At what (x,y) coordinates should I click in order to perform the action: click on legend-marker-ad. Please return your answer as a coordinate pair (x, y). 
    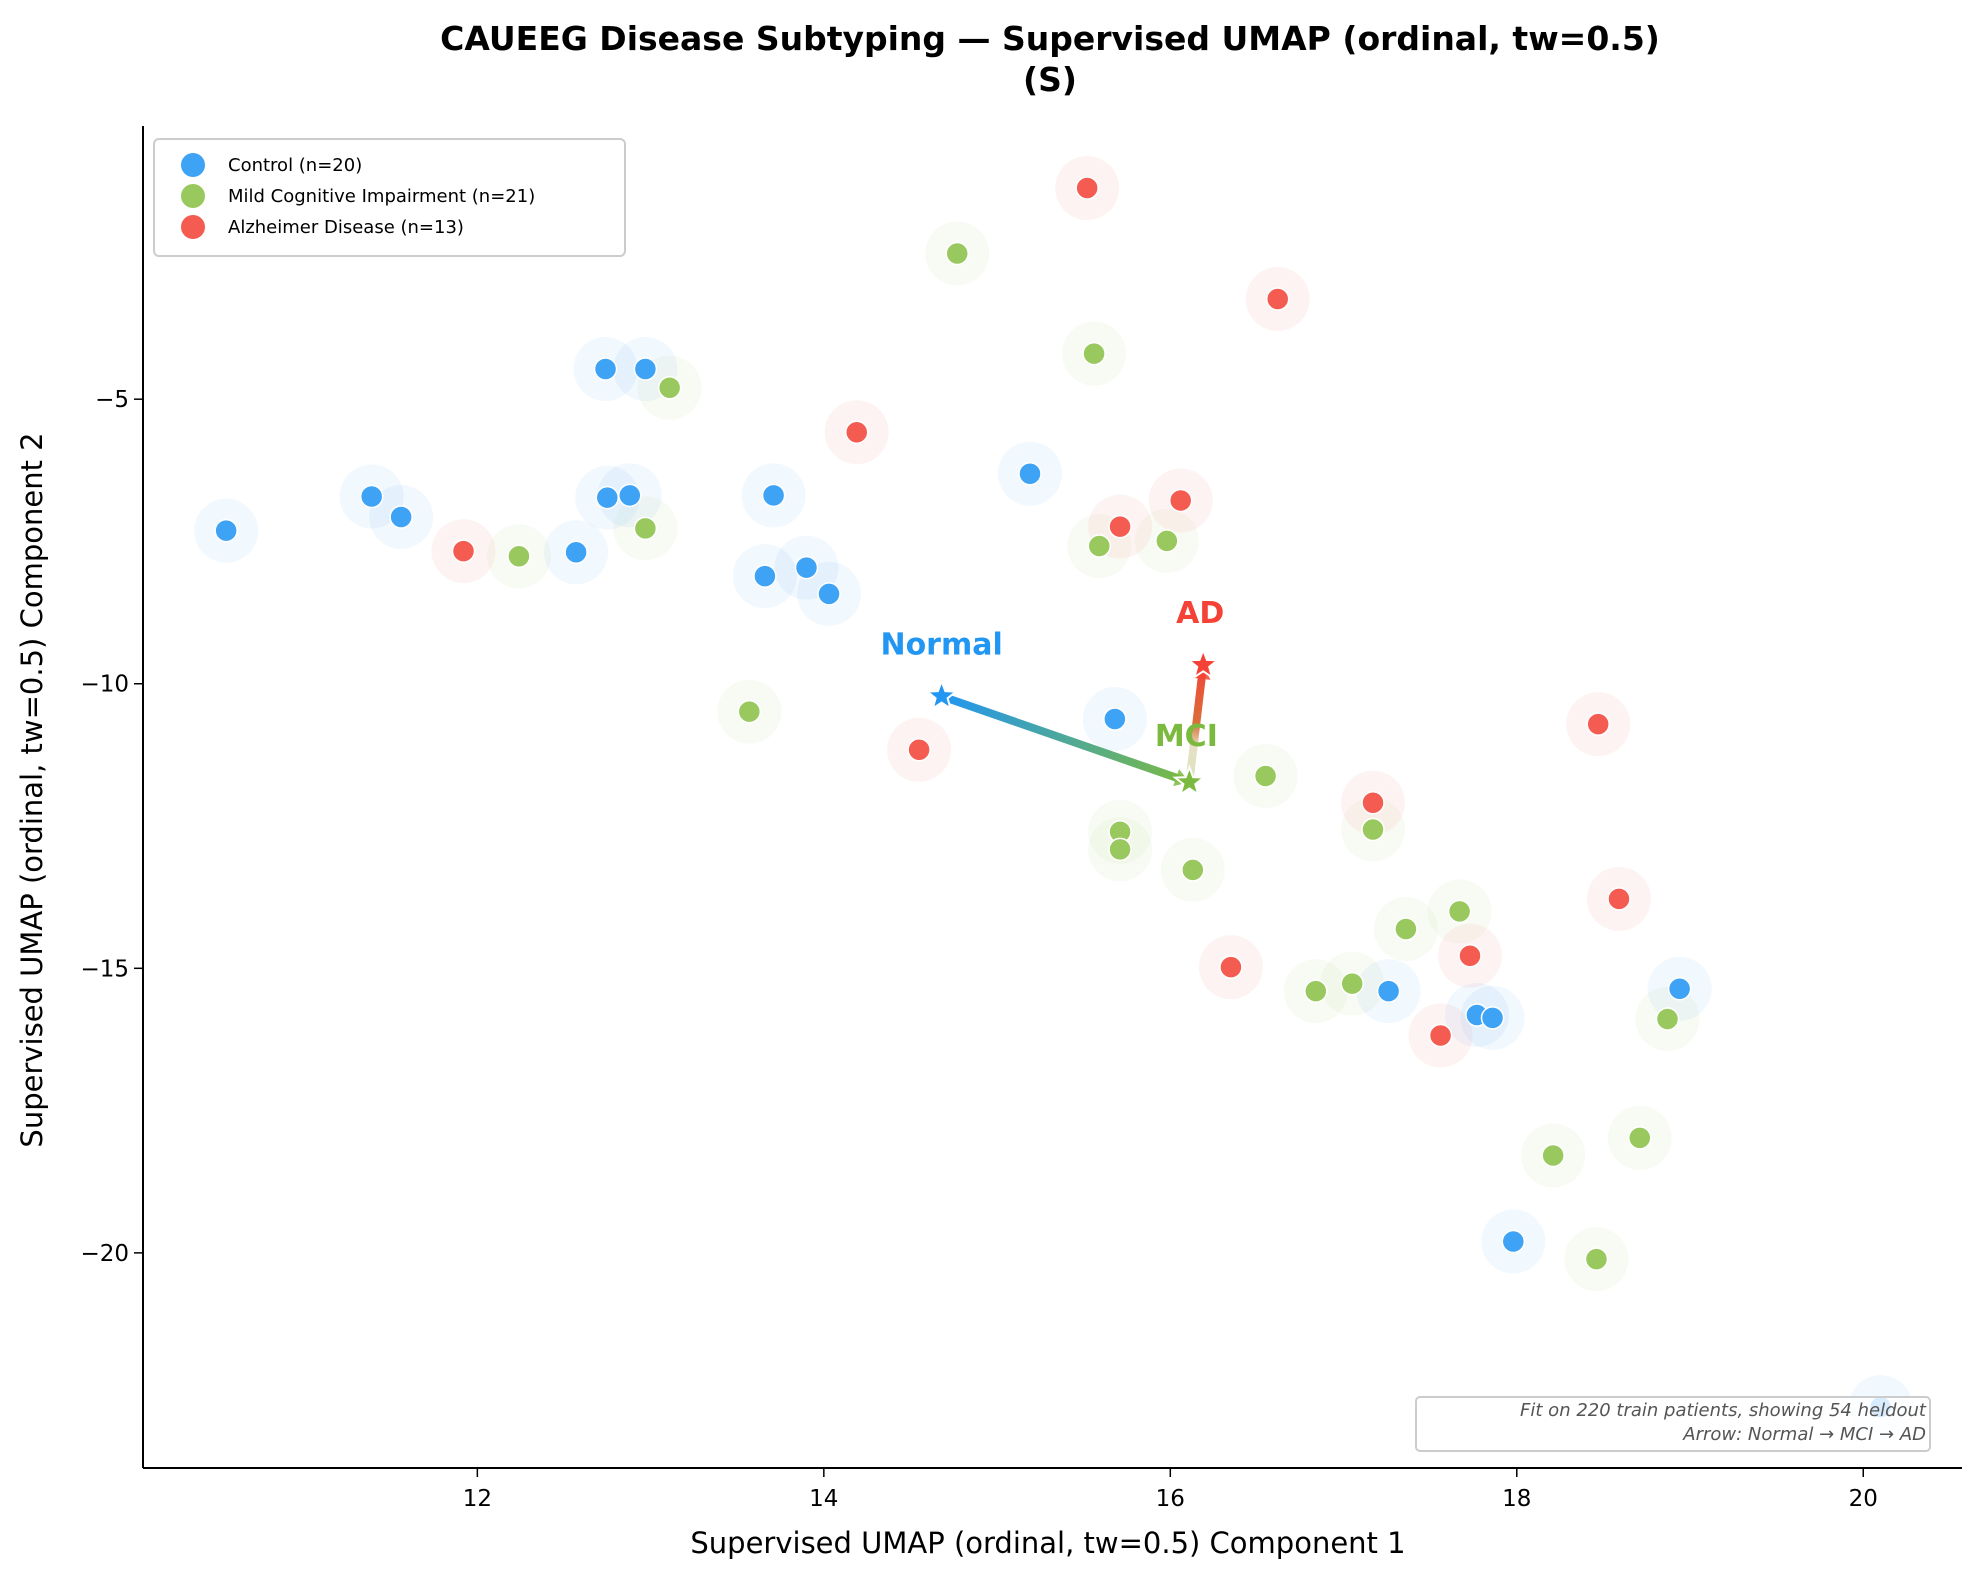
    Looking at the image, I should click on (193, 227).